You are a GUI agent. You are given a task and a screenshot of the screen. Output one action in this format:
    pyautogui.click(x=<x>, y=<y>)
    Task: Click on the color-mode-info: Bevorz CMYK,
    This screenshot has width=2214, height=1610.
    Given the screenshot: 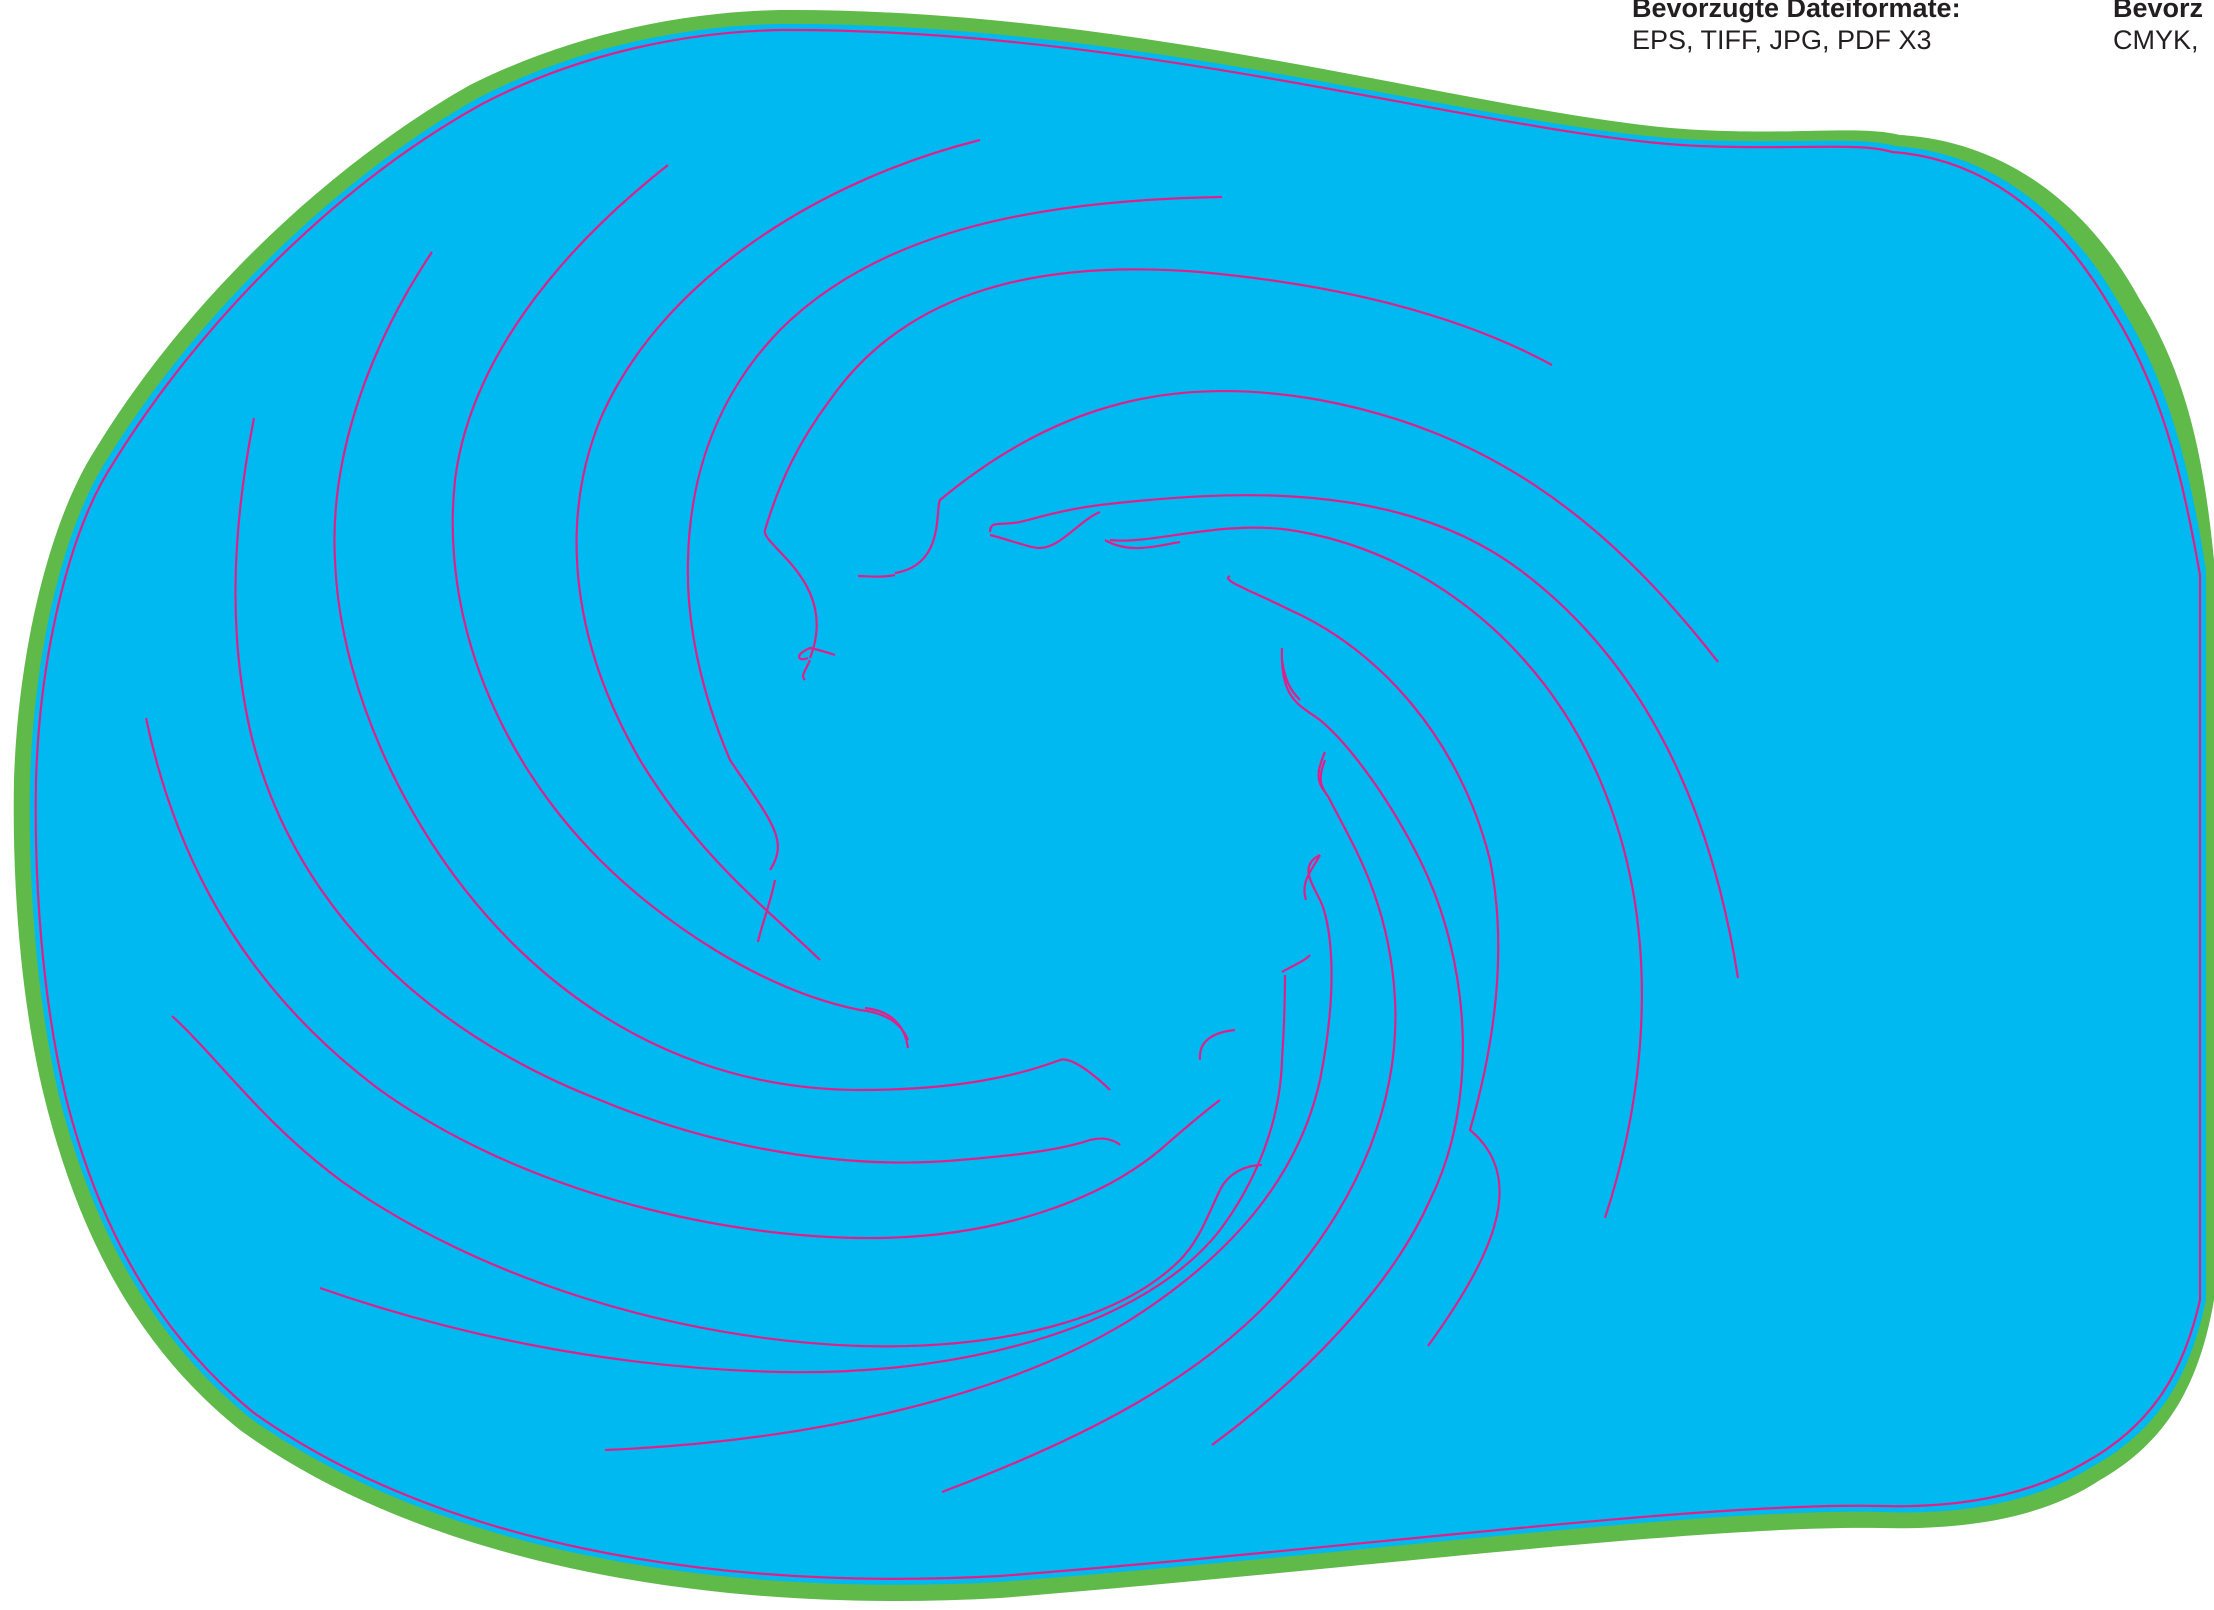 What is the action you would take?
    pyautogui.click(x=2158, y=28)
    